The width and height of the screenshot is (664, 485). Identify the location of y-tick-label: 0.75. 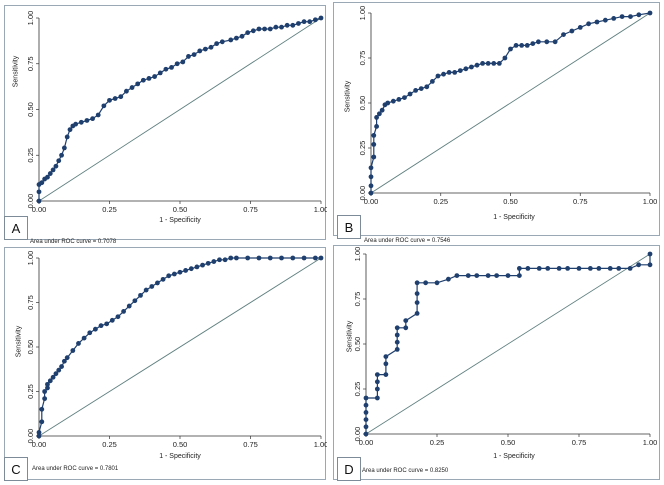
(357, 299).